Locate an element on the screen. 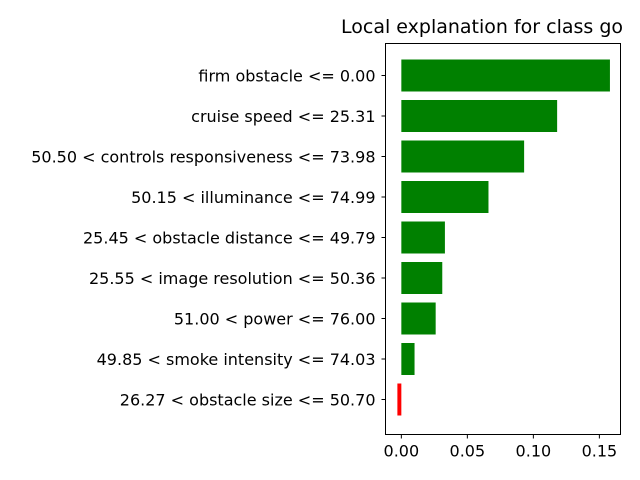  x-tick-labels: 0.00 0.05 0.10 0.15 is located at coordinates (501, 447).